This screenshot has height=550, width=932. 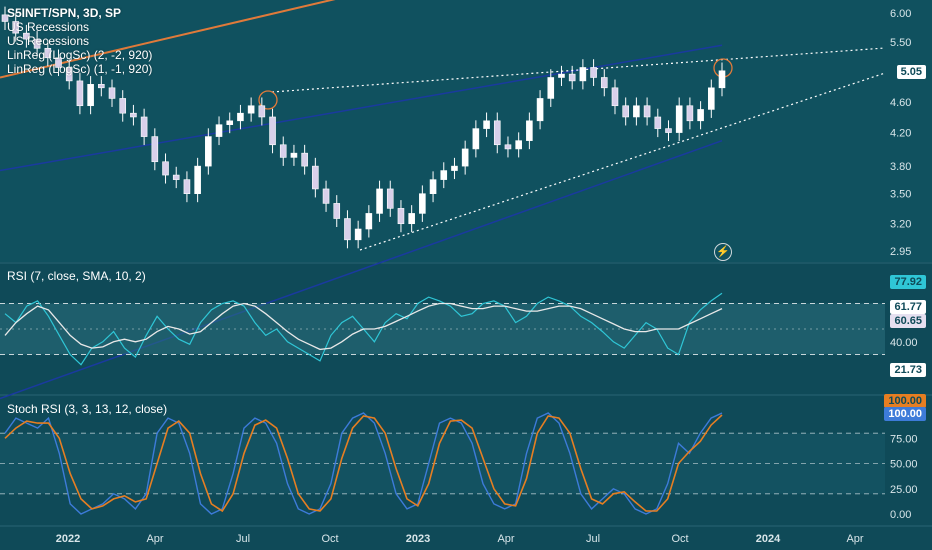 I want to click on time-axis-tick: 2024, so click(x=768, y=539).